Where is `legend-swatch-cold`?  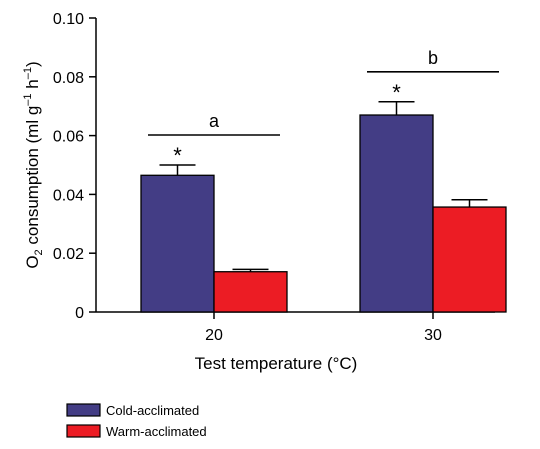
legend-swatch-cold is located at coordinates (83, 410).